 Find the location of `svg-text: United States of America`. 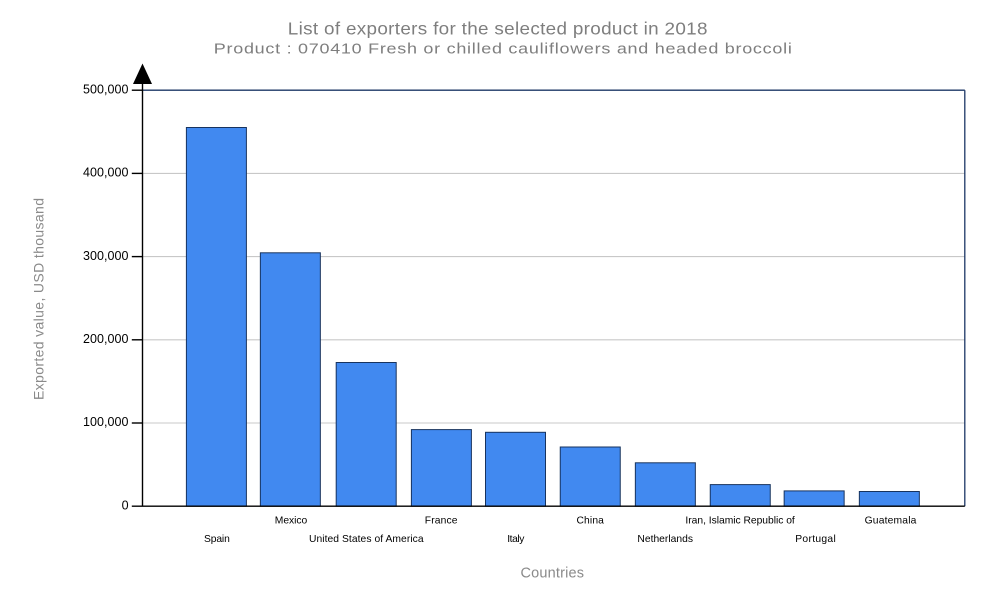

svg-text: United States of America is located at coordinates (366, 539).